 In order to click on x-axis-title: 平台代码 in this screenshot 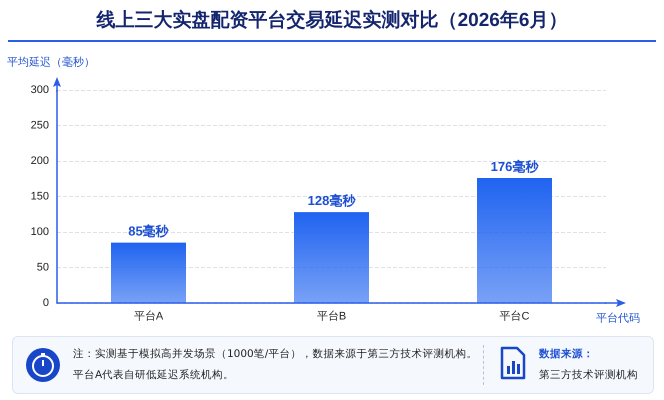, I will do `click(618, 318)`.